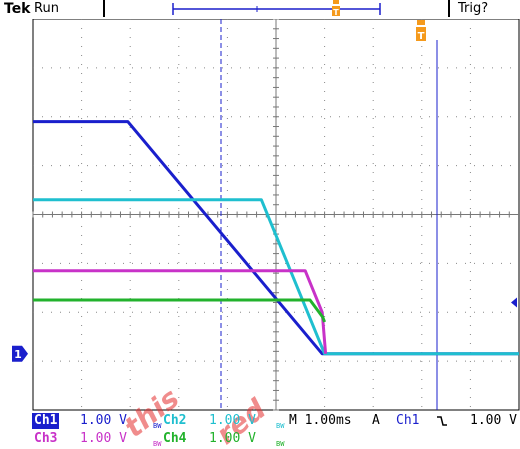 This screenshot has width=520, height=449. What do you see at coordinates (421, 22) in the screenshot?
I see `trigger-marker-cap` at bounding box center [421, 22].